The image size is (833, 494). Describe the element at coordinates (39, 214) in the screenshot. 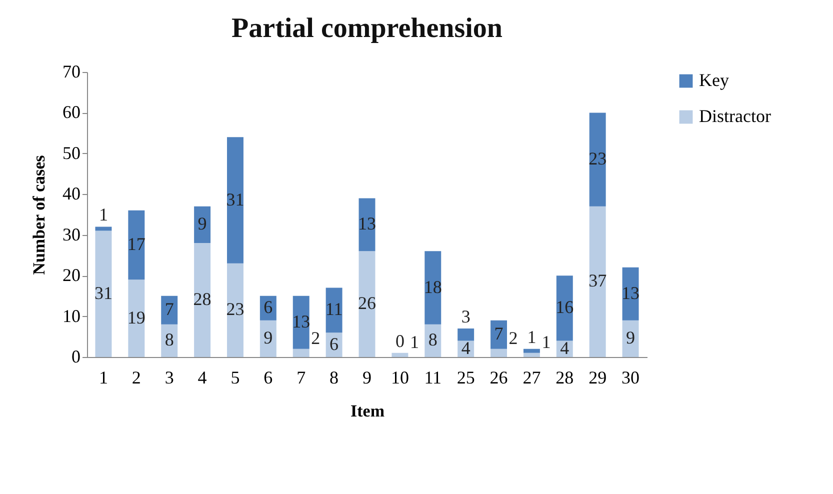

I see `y-axis-title: Number of cases` at that location.